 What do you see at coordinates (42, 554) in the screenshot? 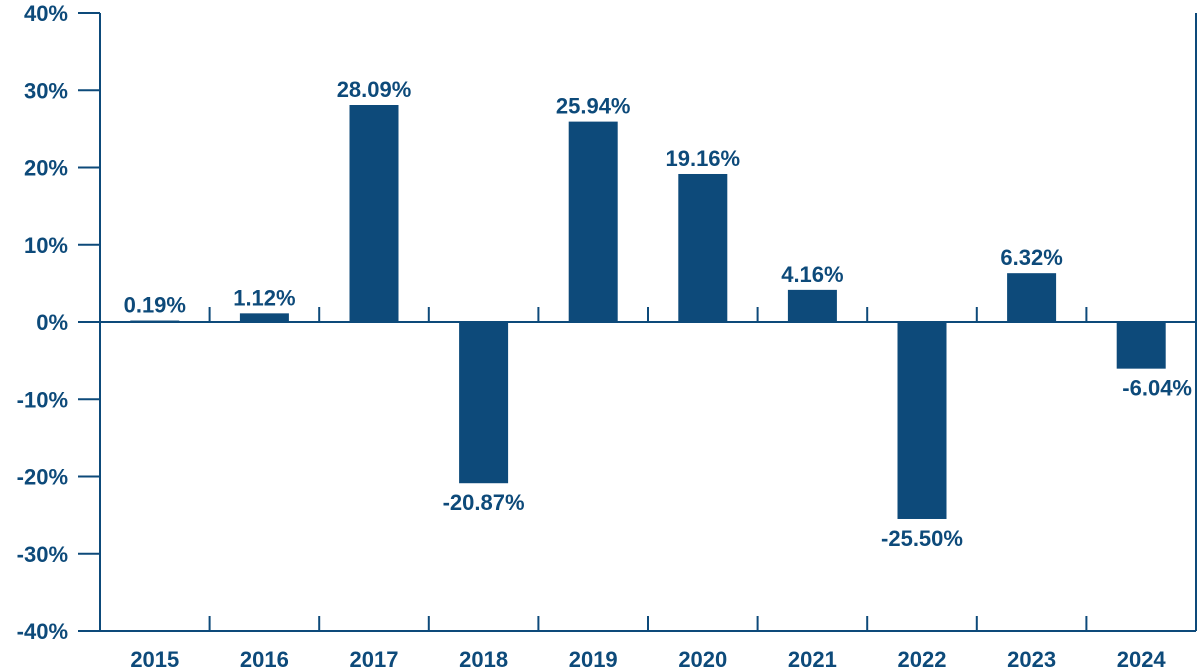
I see `y-tick-label: -30%` at bounding box center [42, 554].